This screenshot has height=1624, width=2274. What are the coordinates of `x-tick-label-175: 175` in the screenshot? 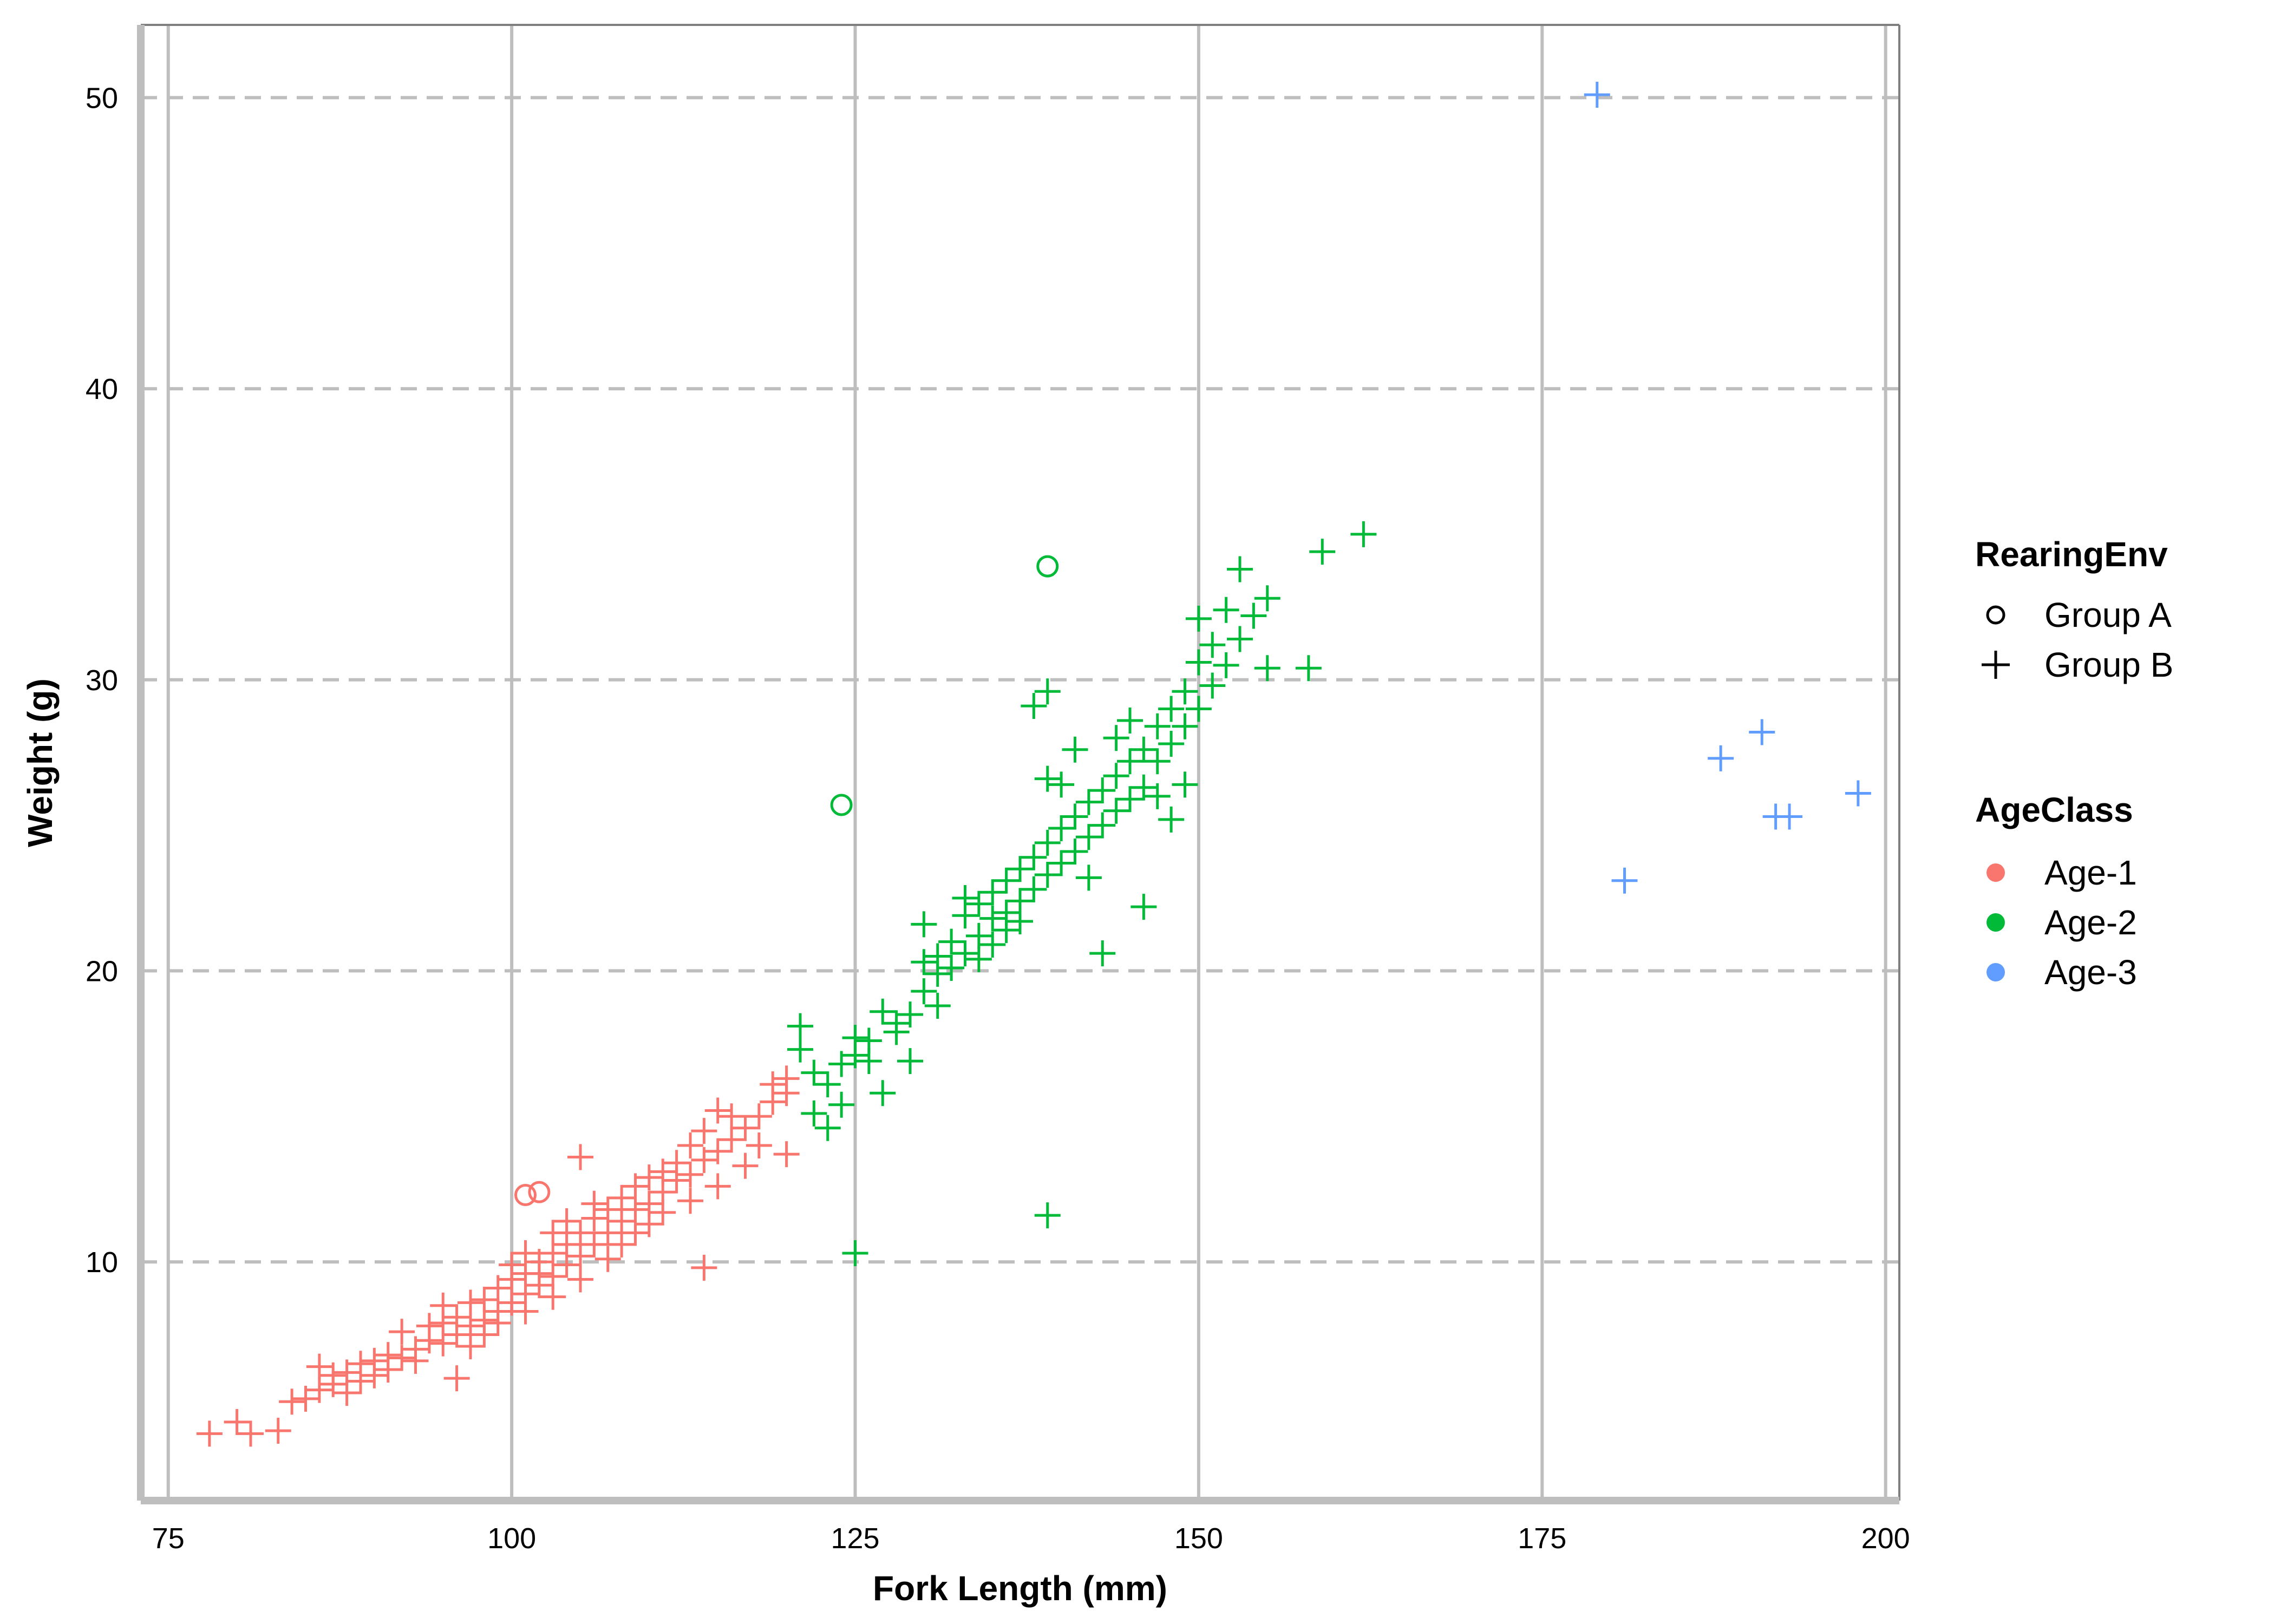 It's located at (1542, 1539).